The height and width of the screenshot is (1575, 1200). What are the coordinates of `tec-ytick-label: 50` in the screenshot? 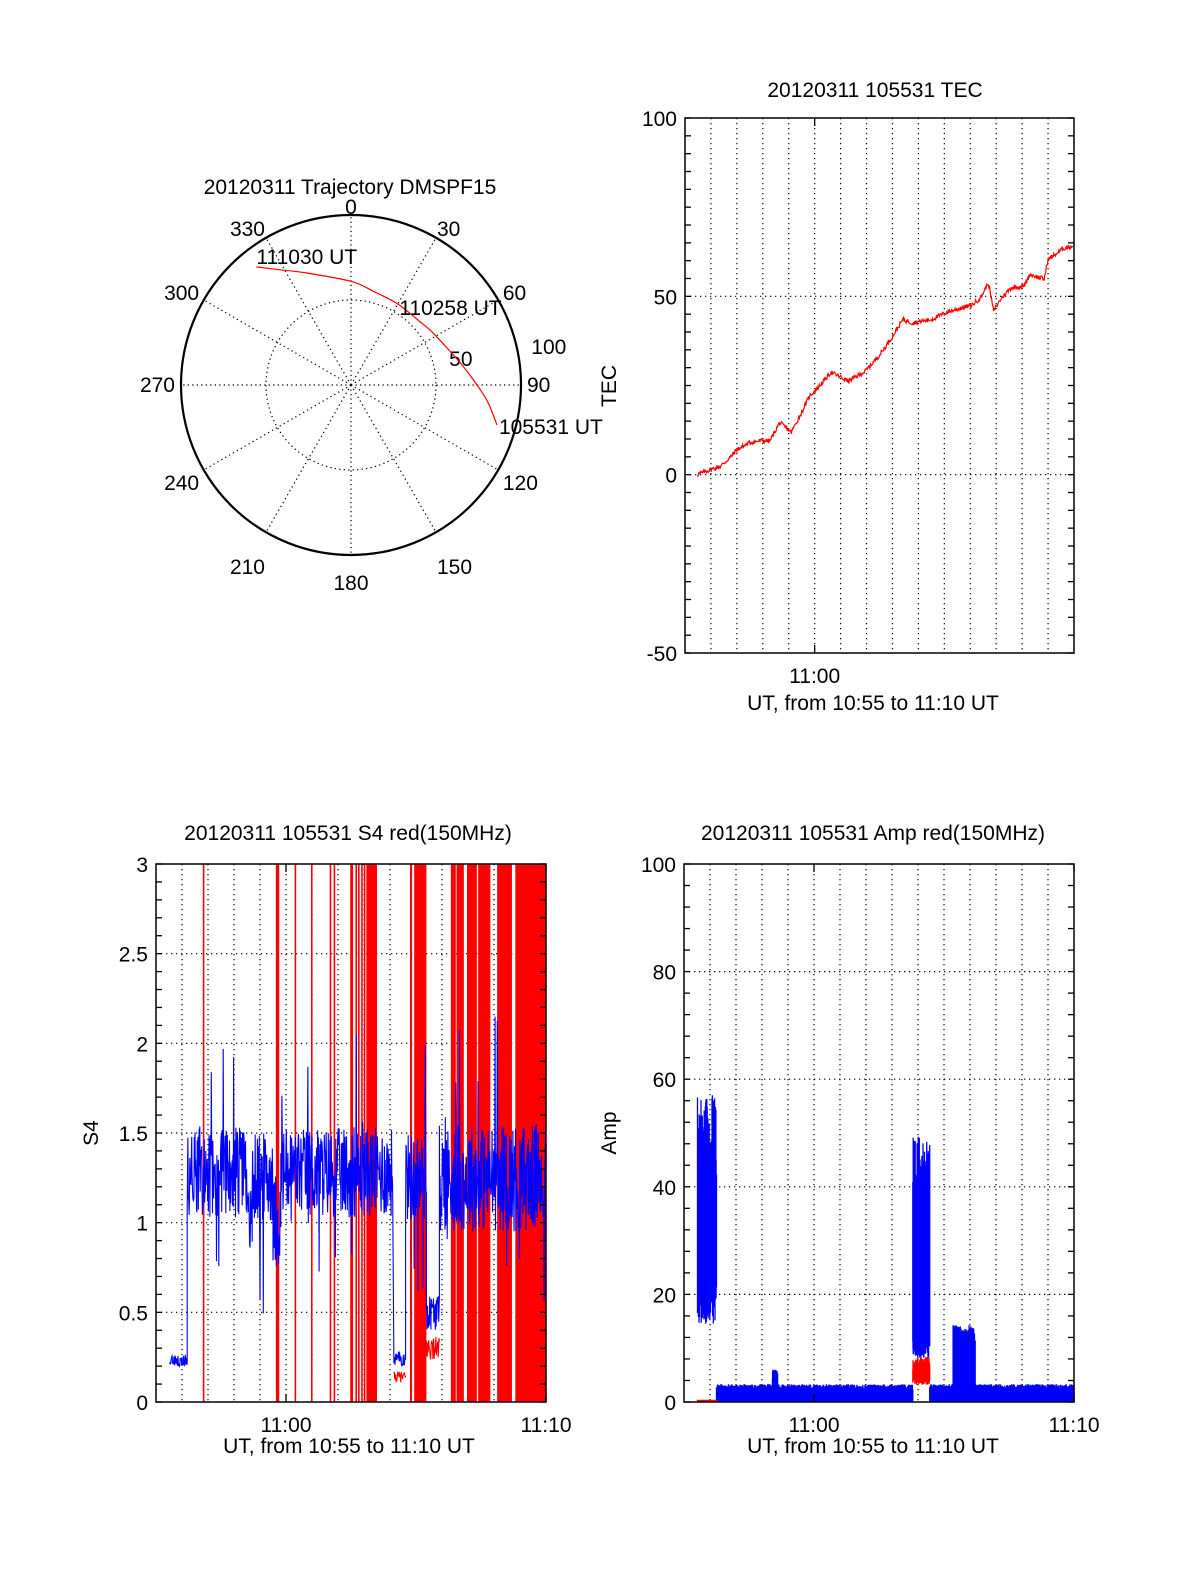 It's located at (665, 297).